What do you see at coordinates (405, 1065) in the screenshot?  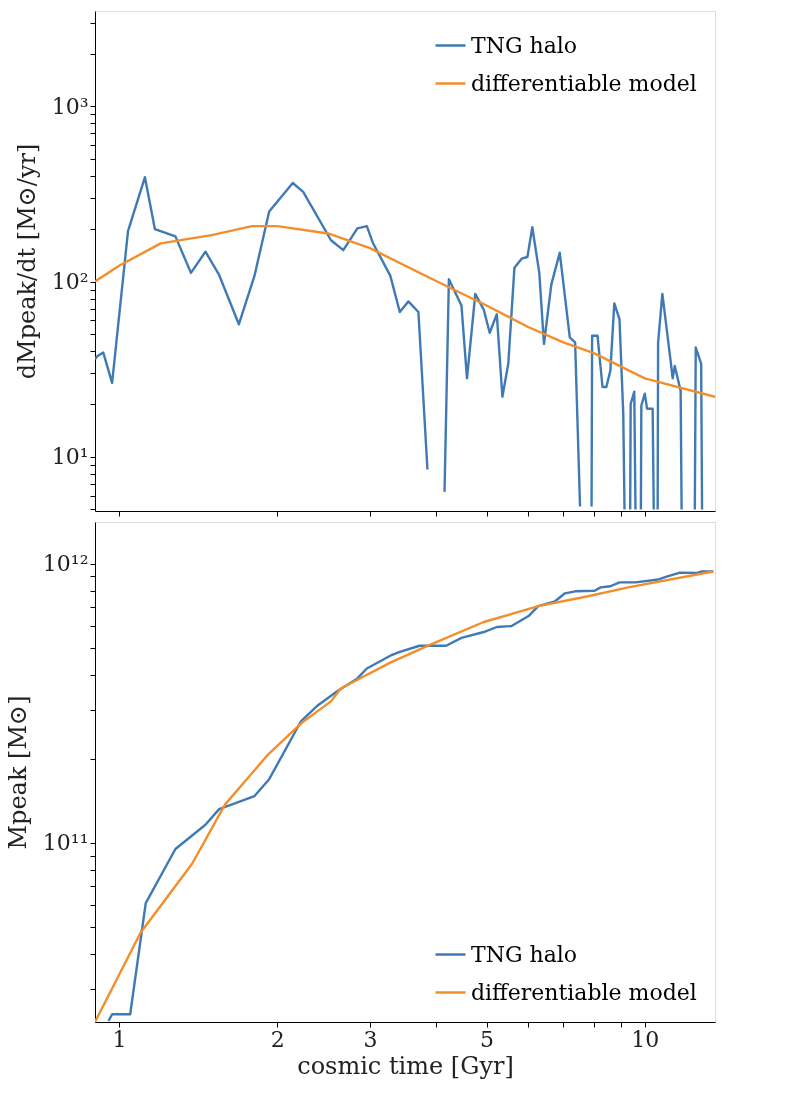 I see `x-axis-title: cosmic time [Gyr]` at bounding box center [405, 1065].